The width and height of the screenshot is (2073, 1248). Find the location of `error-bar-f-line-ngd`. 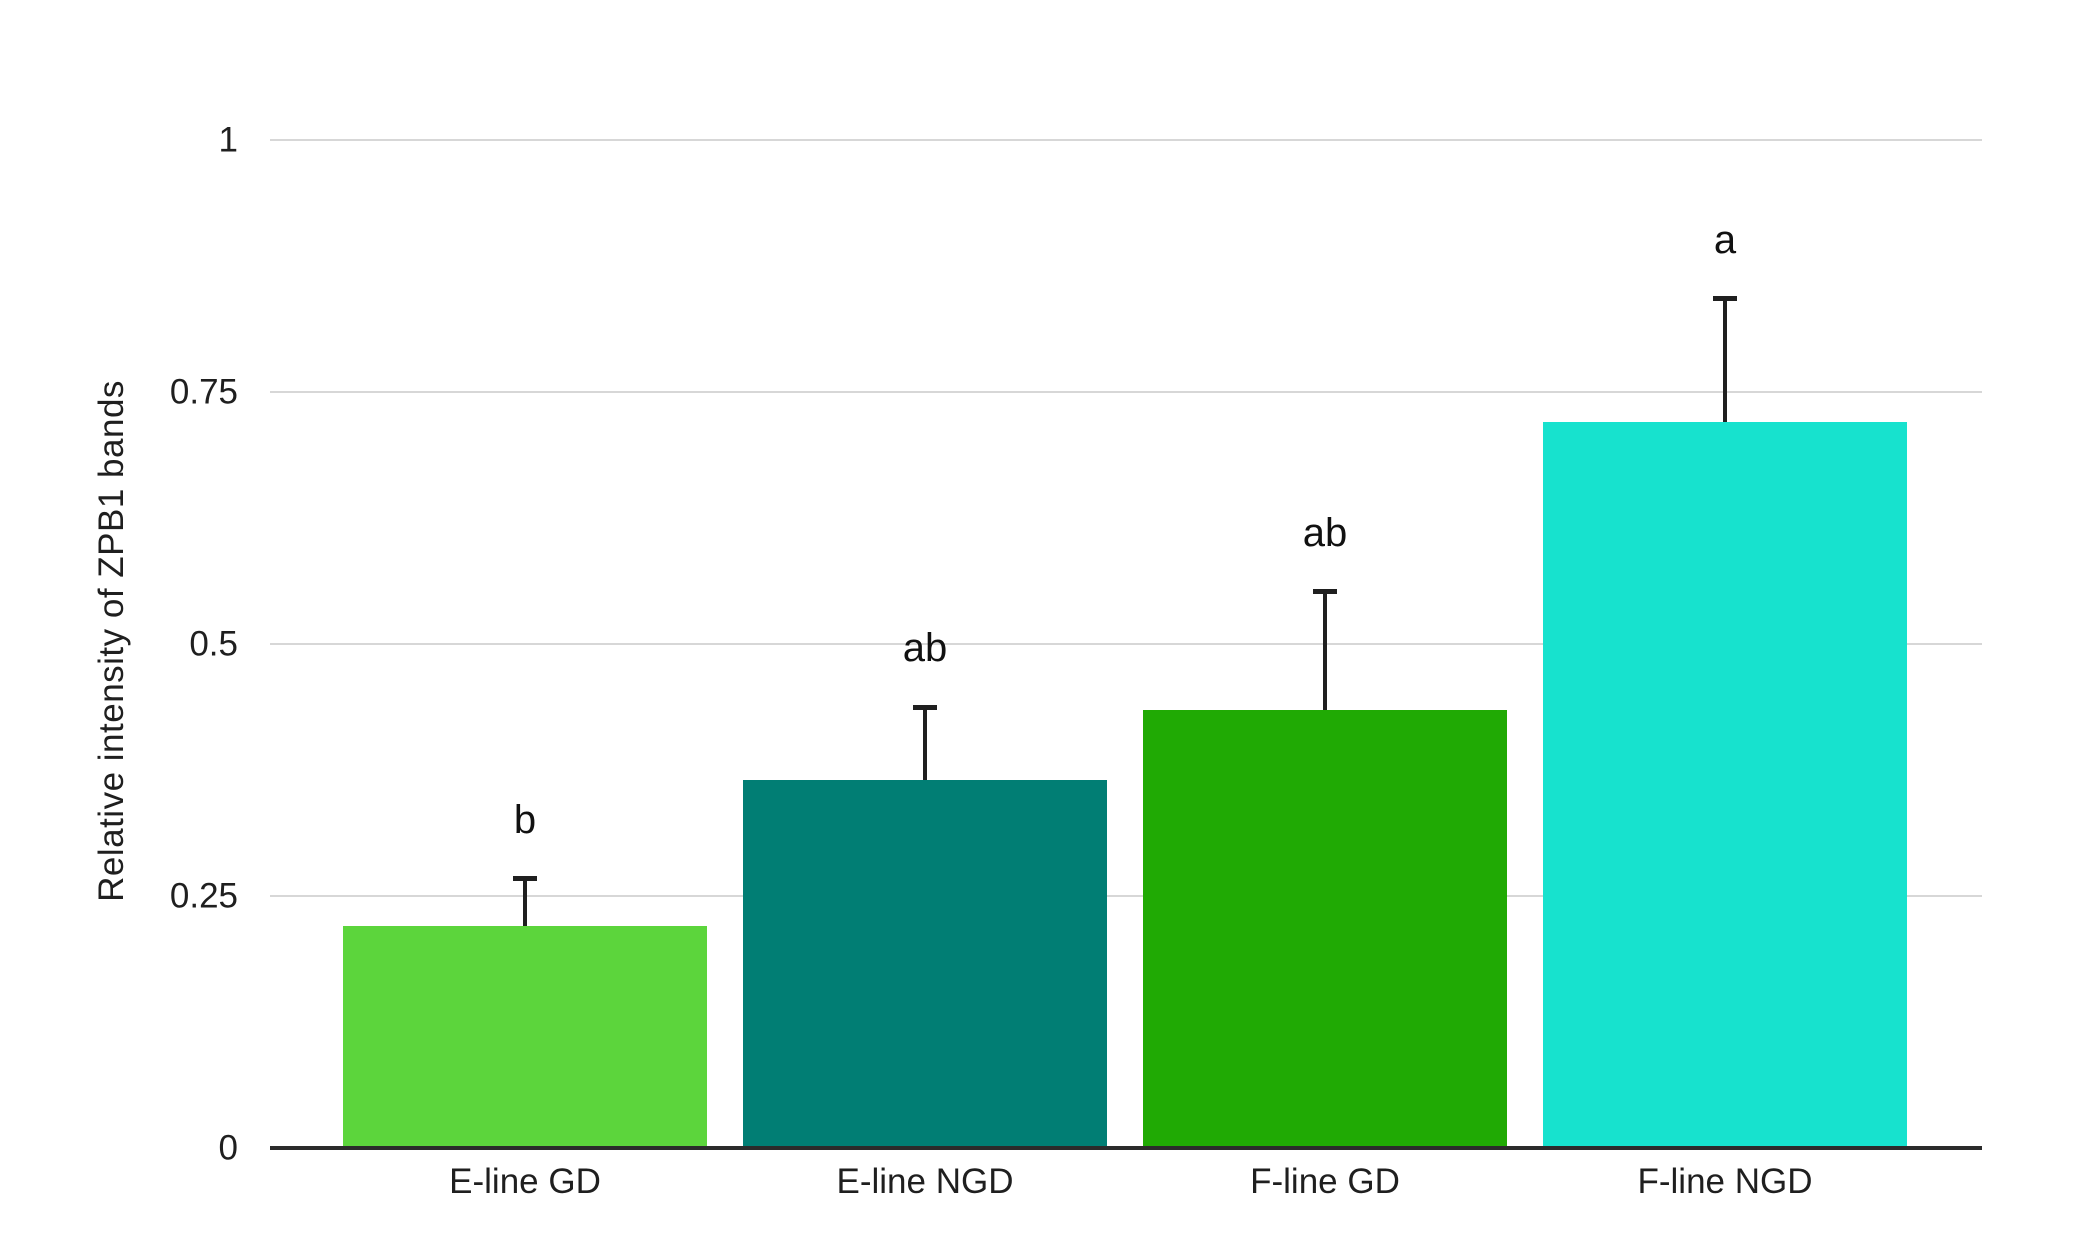

error-bar-f-line-ngd is located at coordinates (1725, 359).